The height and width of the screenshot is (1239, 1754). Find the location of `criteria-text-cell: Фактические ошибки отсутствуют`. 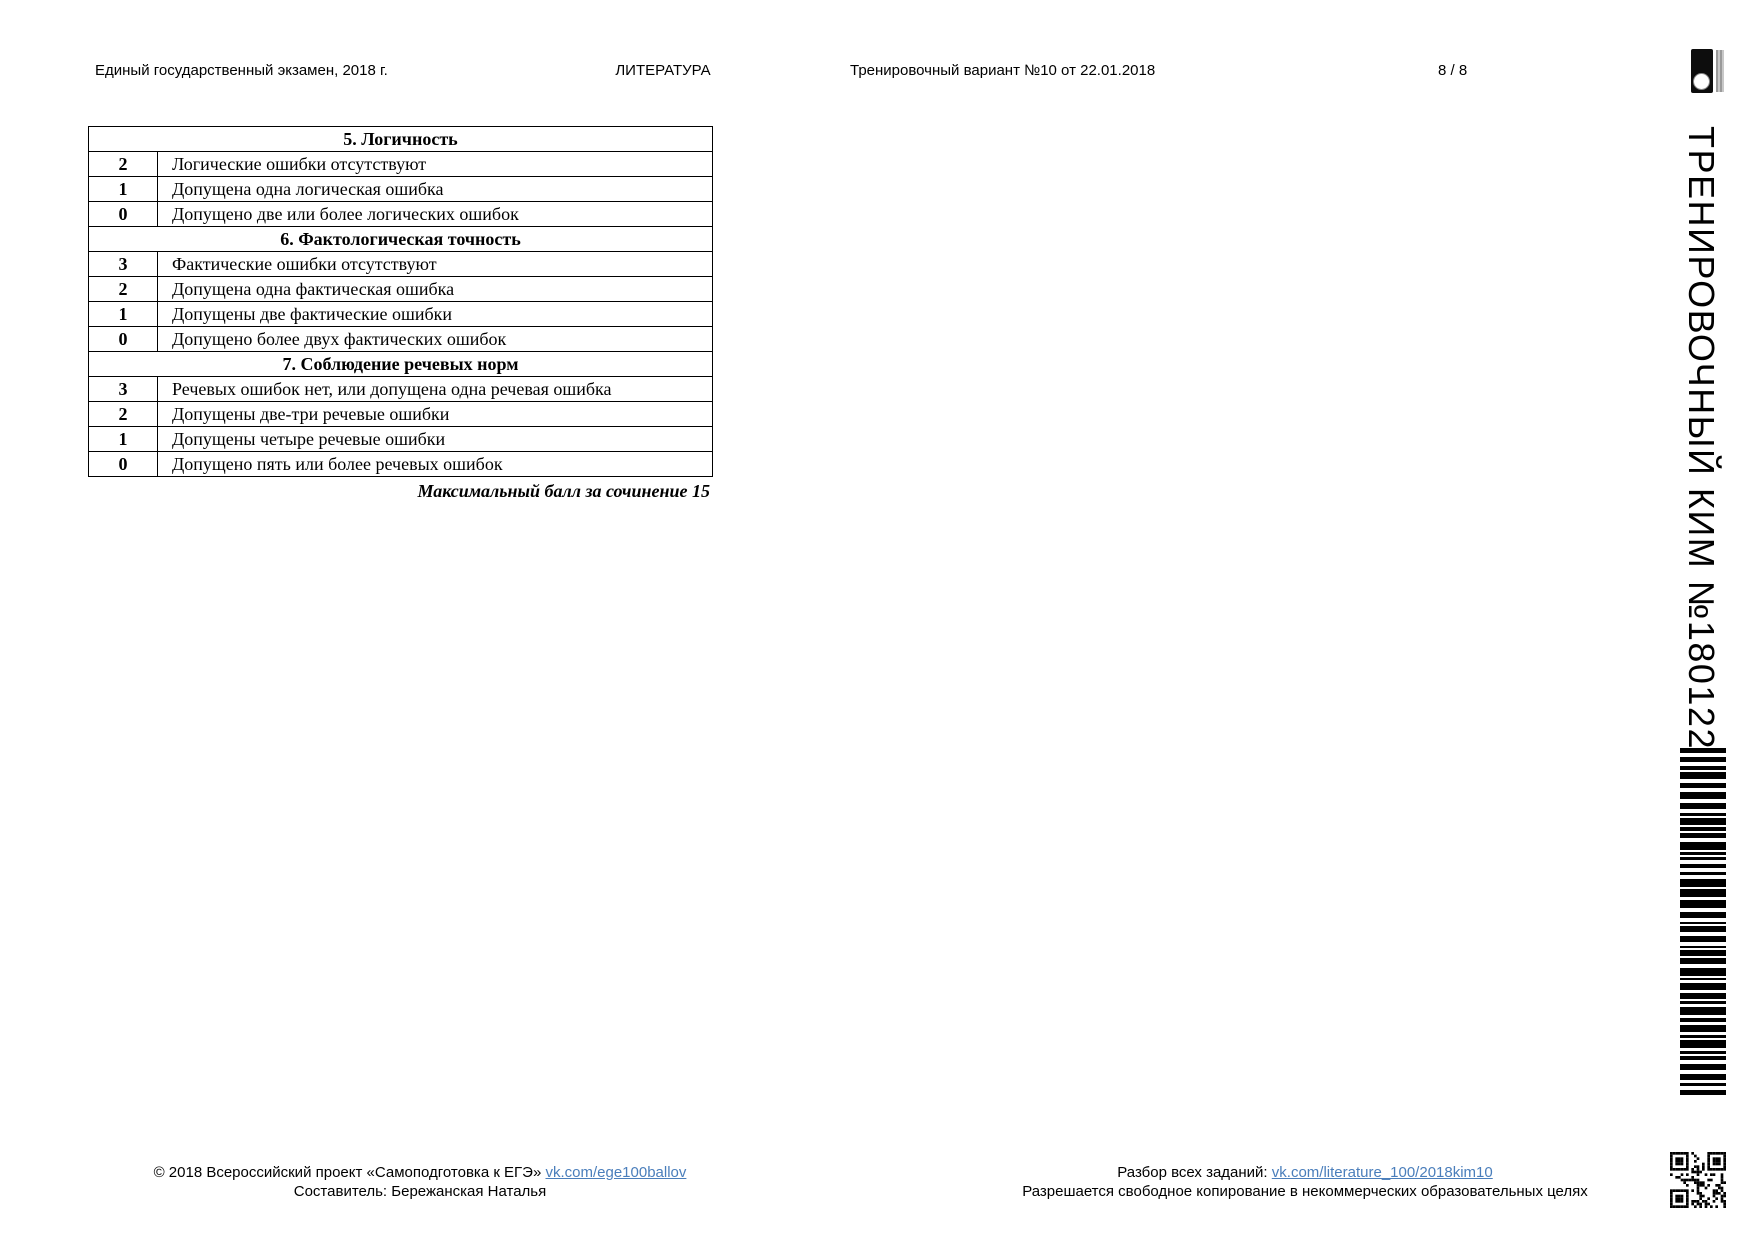

criteria-text-cell: Фактические ошибки отсутствуют is located at coordinates (435, 264).